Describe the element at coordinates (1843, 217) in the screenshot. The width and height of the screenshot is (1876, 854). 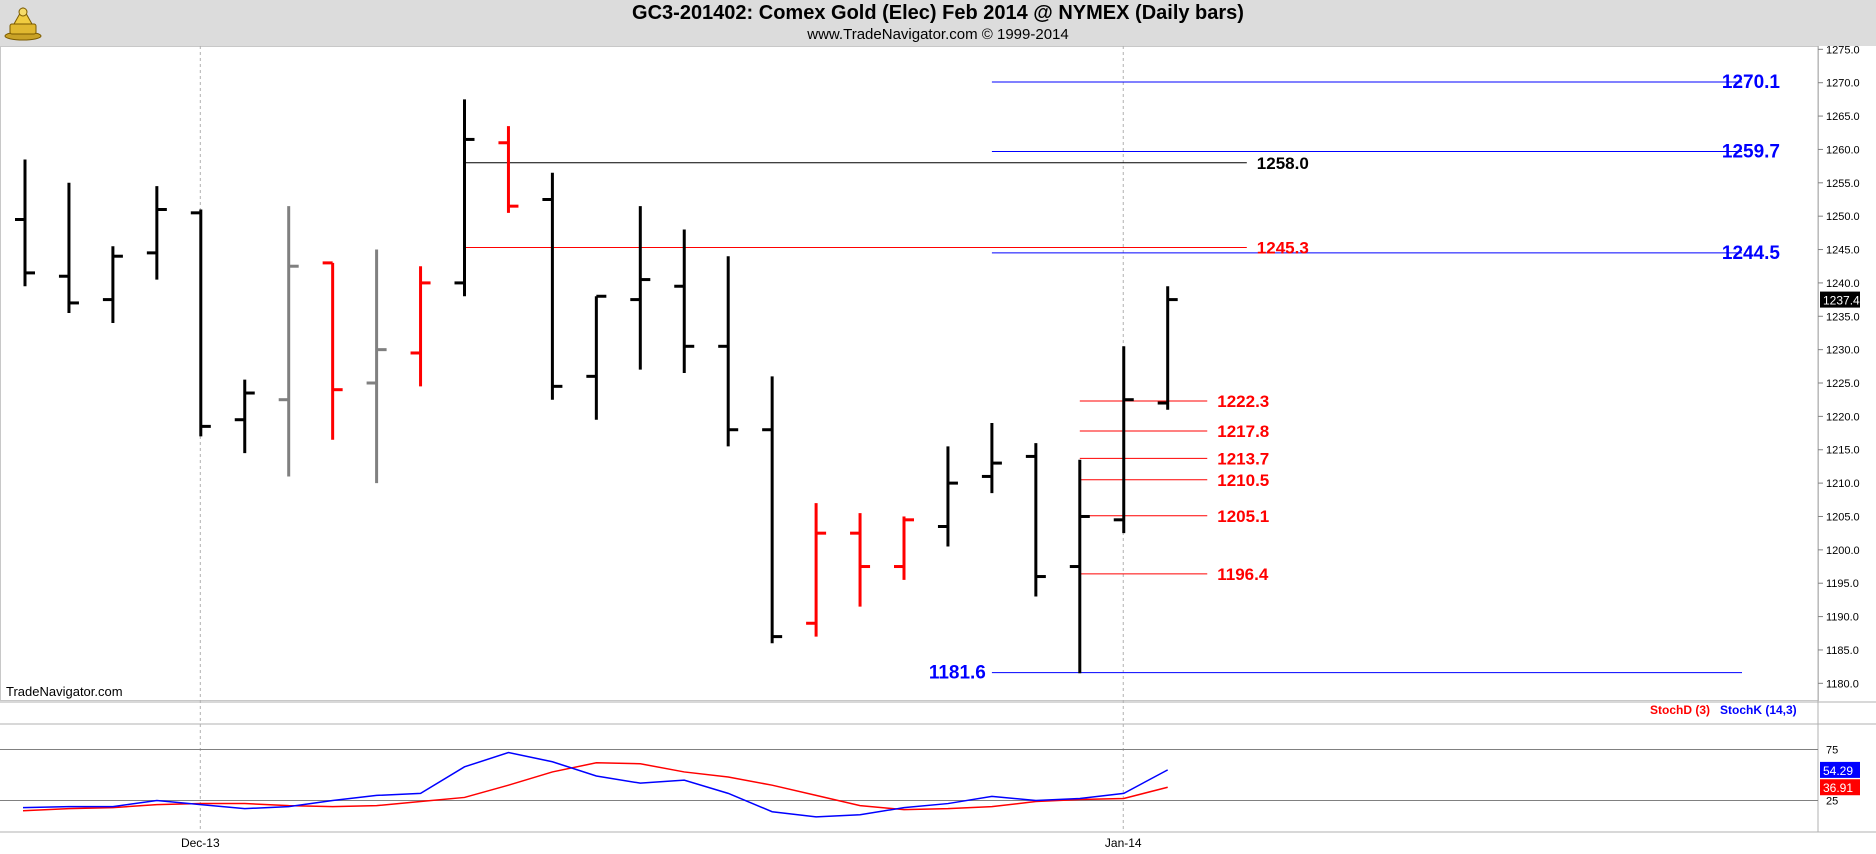
I see `y-tick-label: 1250.0` at that location.